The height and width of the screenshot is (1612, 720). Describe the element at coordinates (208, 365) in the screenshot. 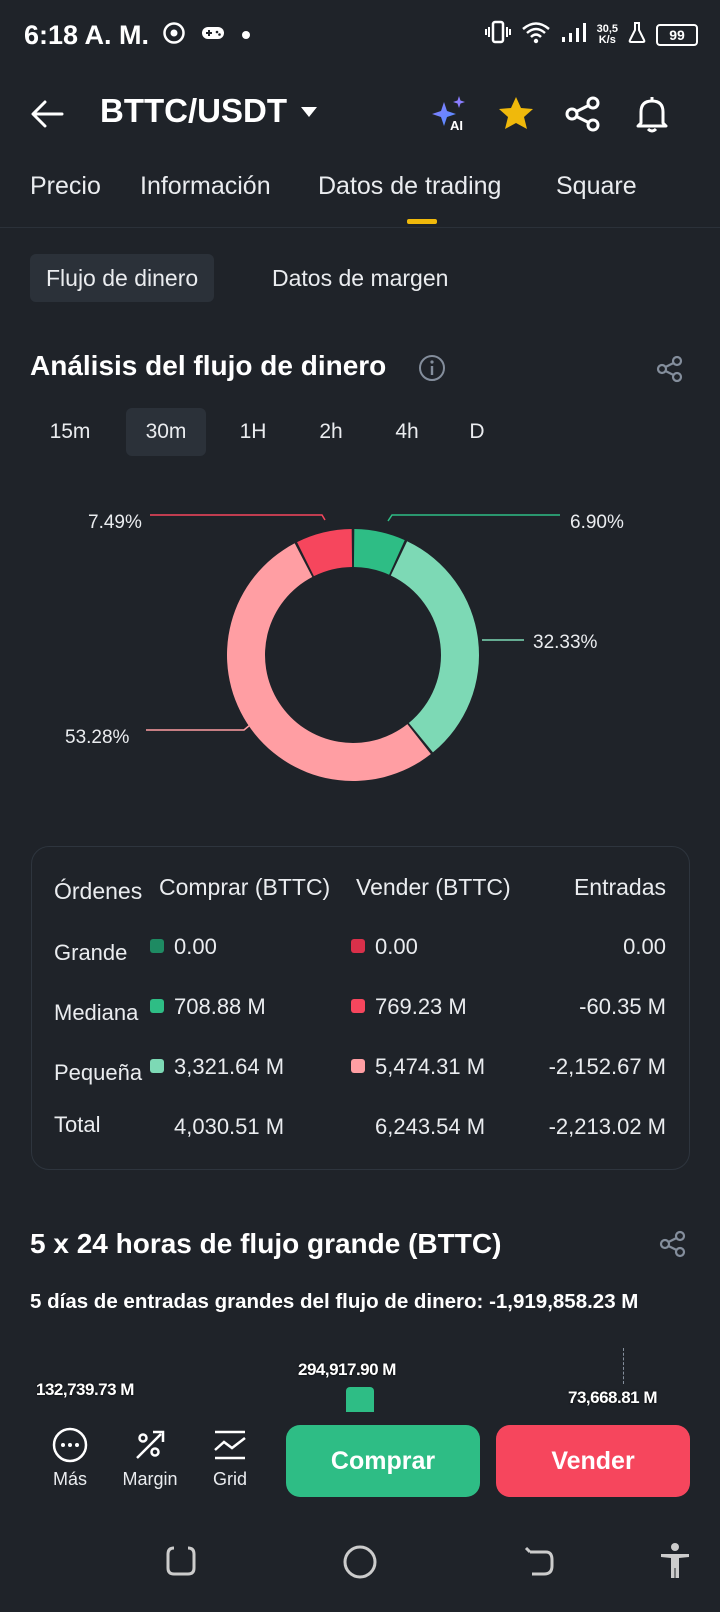

I see `money-flow-title: Análisis del flujo de dinero` at that location.